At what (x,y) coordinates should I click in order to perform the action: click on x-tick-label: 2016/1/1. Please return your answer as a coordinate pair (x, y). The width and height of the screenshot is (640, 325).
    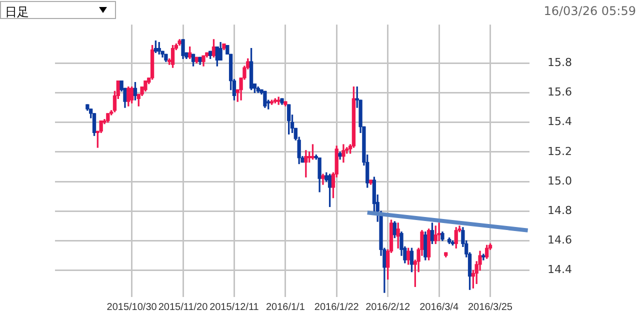
    Looking at the image, I should click on (286, 307).